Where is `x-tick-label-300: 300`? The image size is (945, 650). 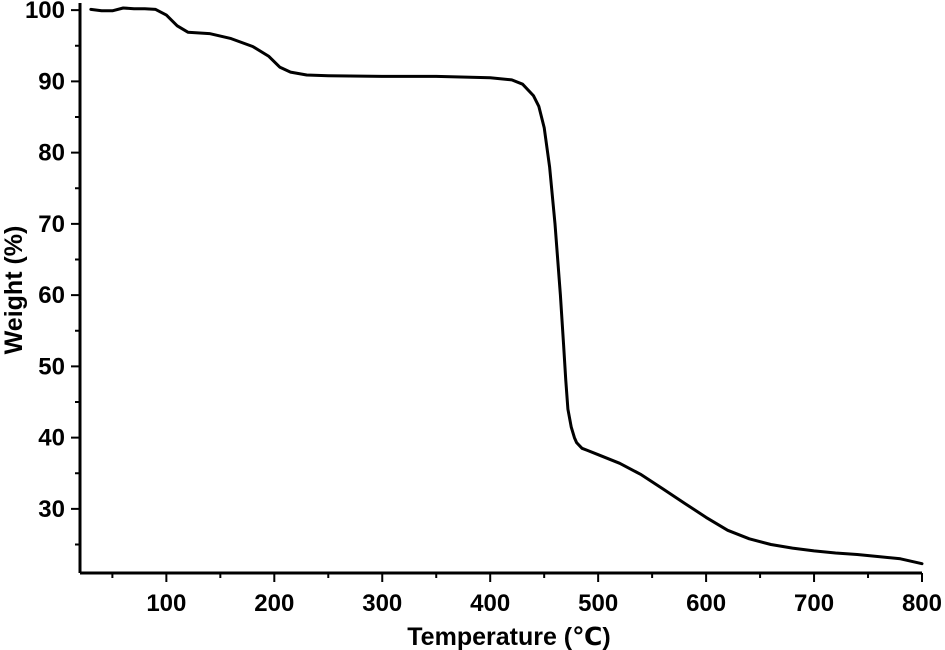
x-tick-label-300: 300 is located at coordinates (382, 603).